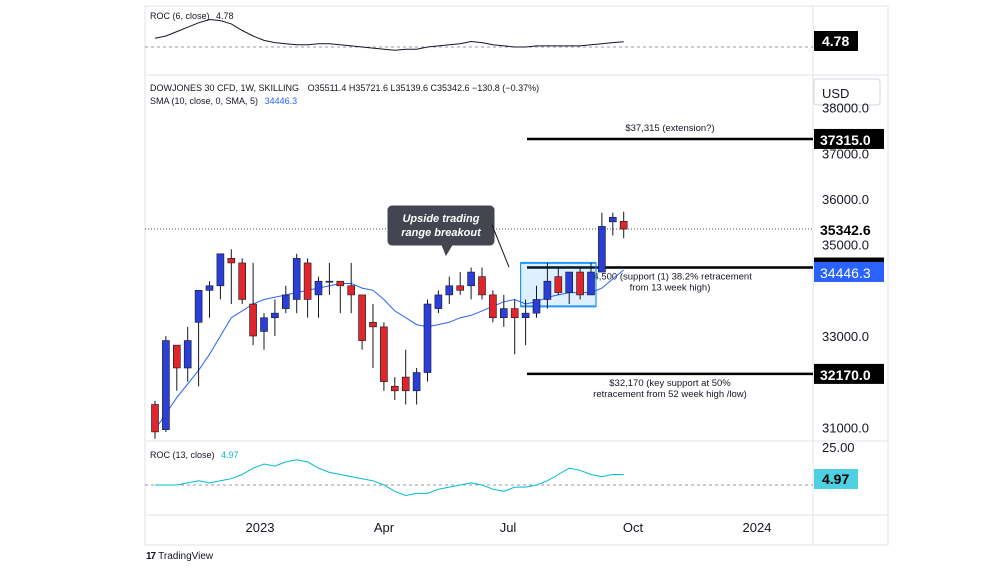 This screenshot has width=1008, height=569. What do you see at coordinates (669, 128) in the screenshot?
I see `level-note: $37,315 (extension?)` at bounding box center [669, 128].